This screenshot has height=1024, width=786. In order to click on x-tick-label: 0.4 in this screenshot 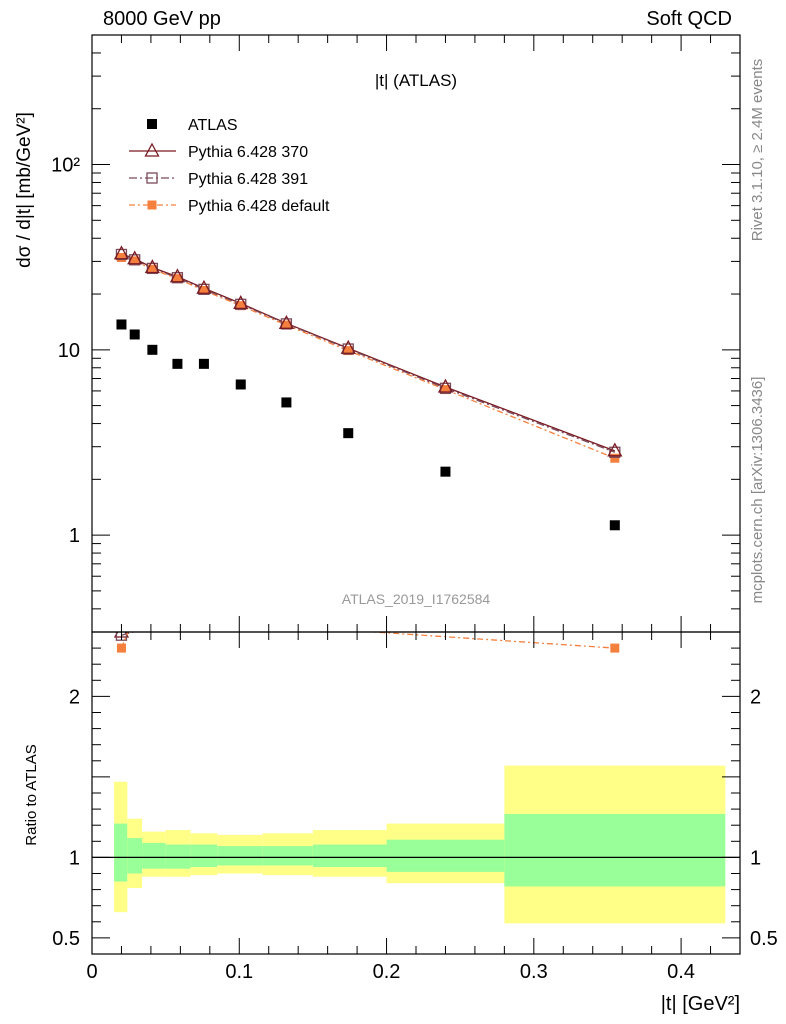, I will do `click(681, 972)`.